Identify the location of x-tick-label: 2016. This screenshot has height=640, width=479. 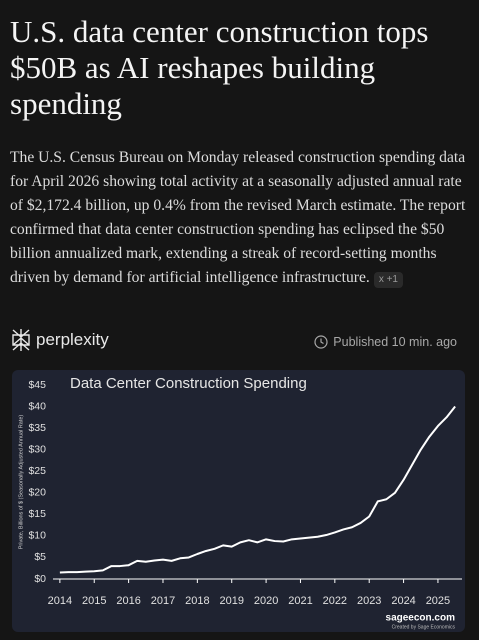
(128, 601).